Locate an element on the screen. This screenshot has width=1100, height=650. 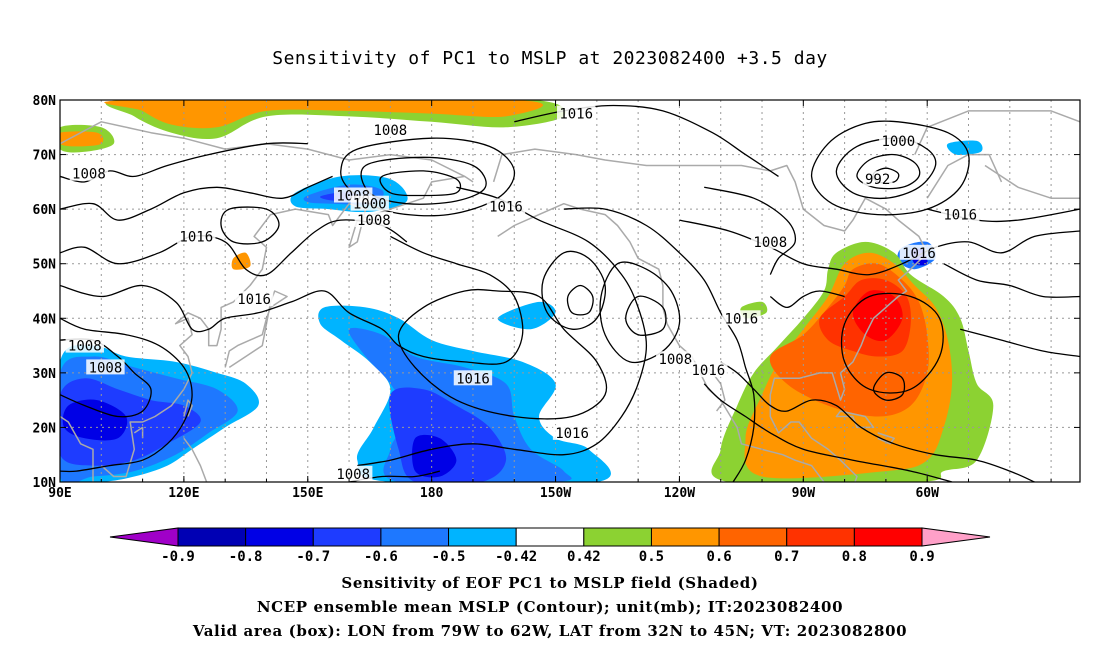
contour-label: 1000 is located at coordinates (898, 142).